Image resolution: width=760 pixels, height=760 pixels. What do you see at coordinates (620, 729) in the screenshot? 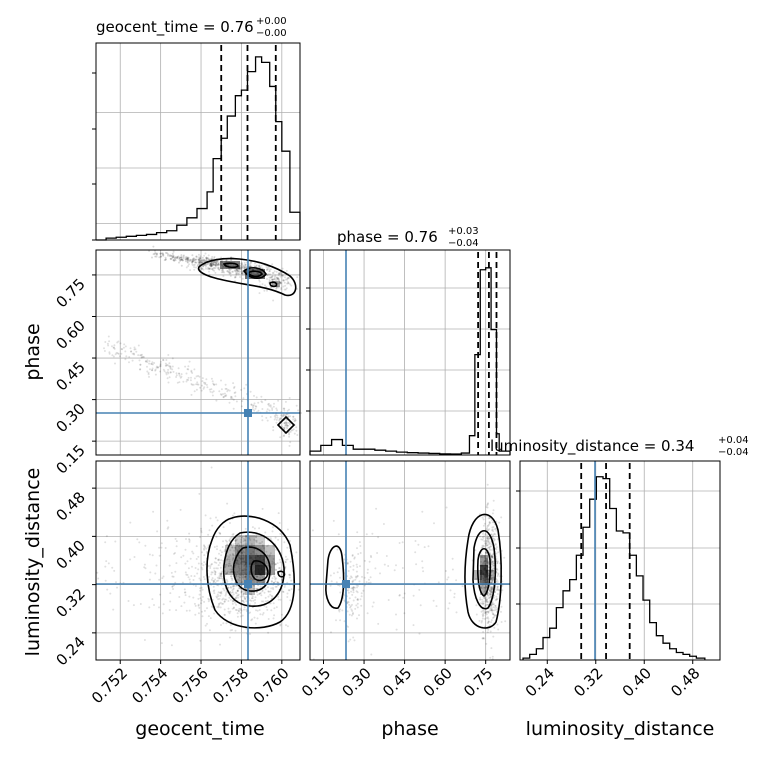
I see `x-axis-label-luminosity-distance: luminosity_distance` at bounding box center [620, 729].